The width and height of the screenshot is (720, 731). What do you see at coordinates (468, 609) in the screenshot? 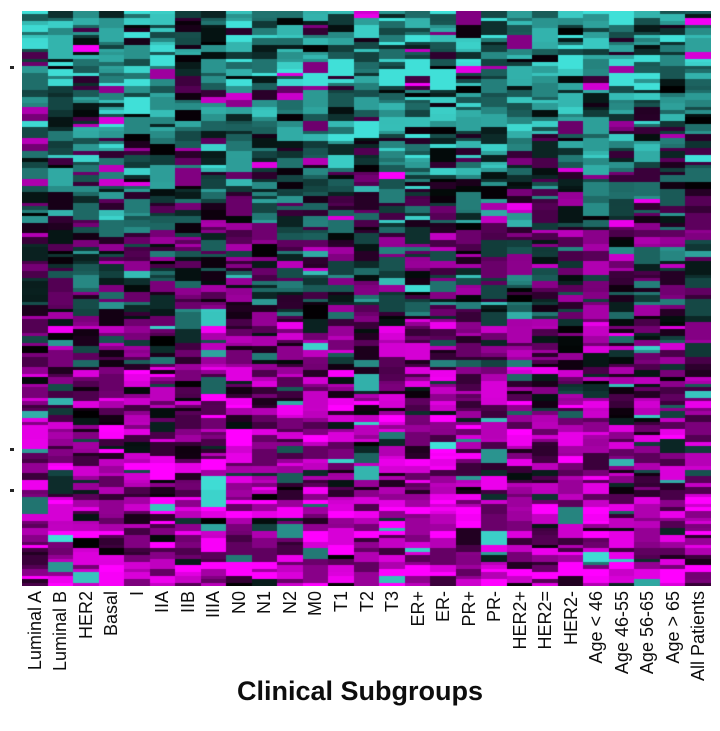
I see `x-axis-label: PR+` at bounding box center [468, 609].